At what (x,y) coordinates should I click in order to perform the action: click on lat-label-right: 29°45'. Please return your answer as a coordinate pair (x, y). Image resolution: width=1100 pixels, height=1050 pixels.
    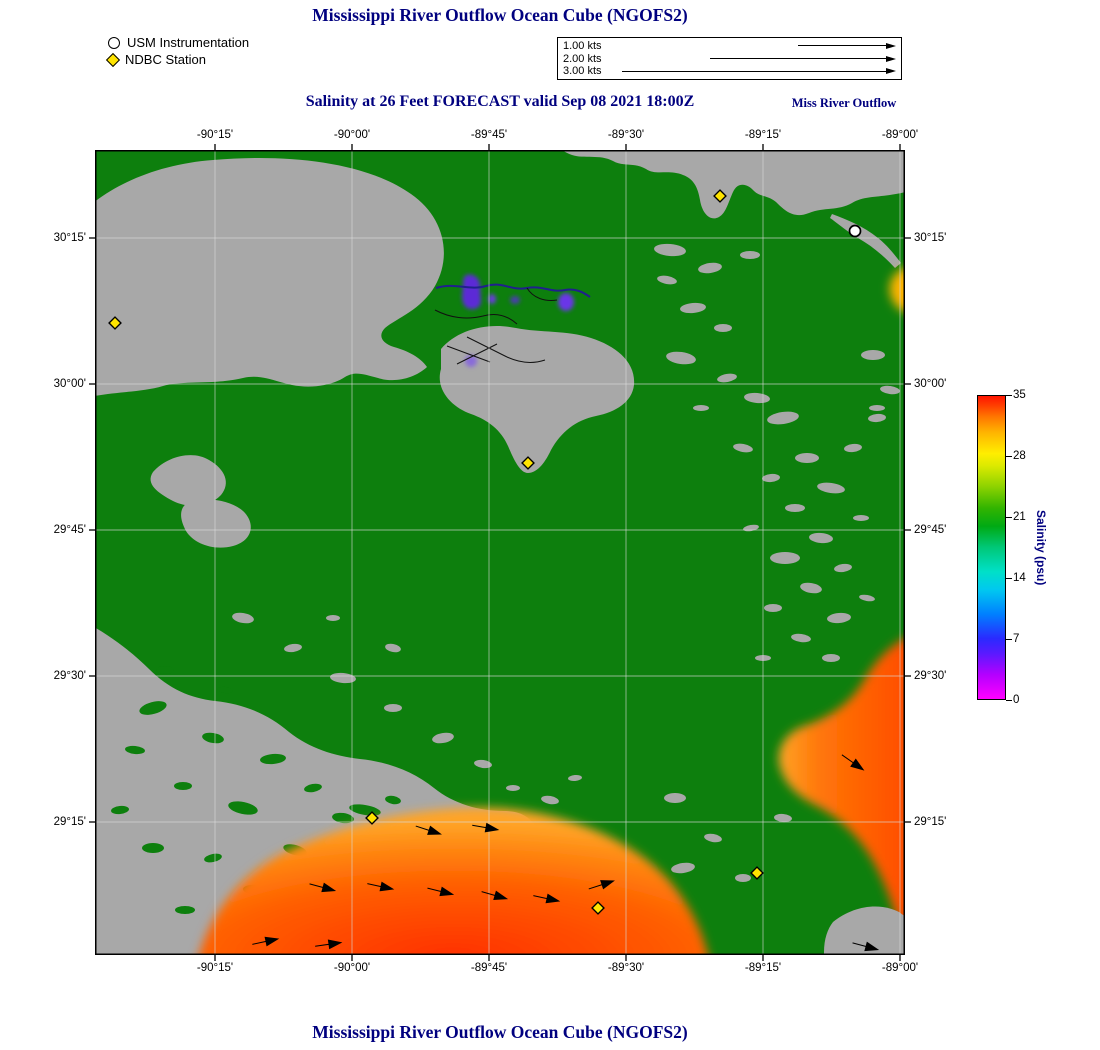
    Looking at the image, I should click on (930, 530).